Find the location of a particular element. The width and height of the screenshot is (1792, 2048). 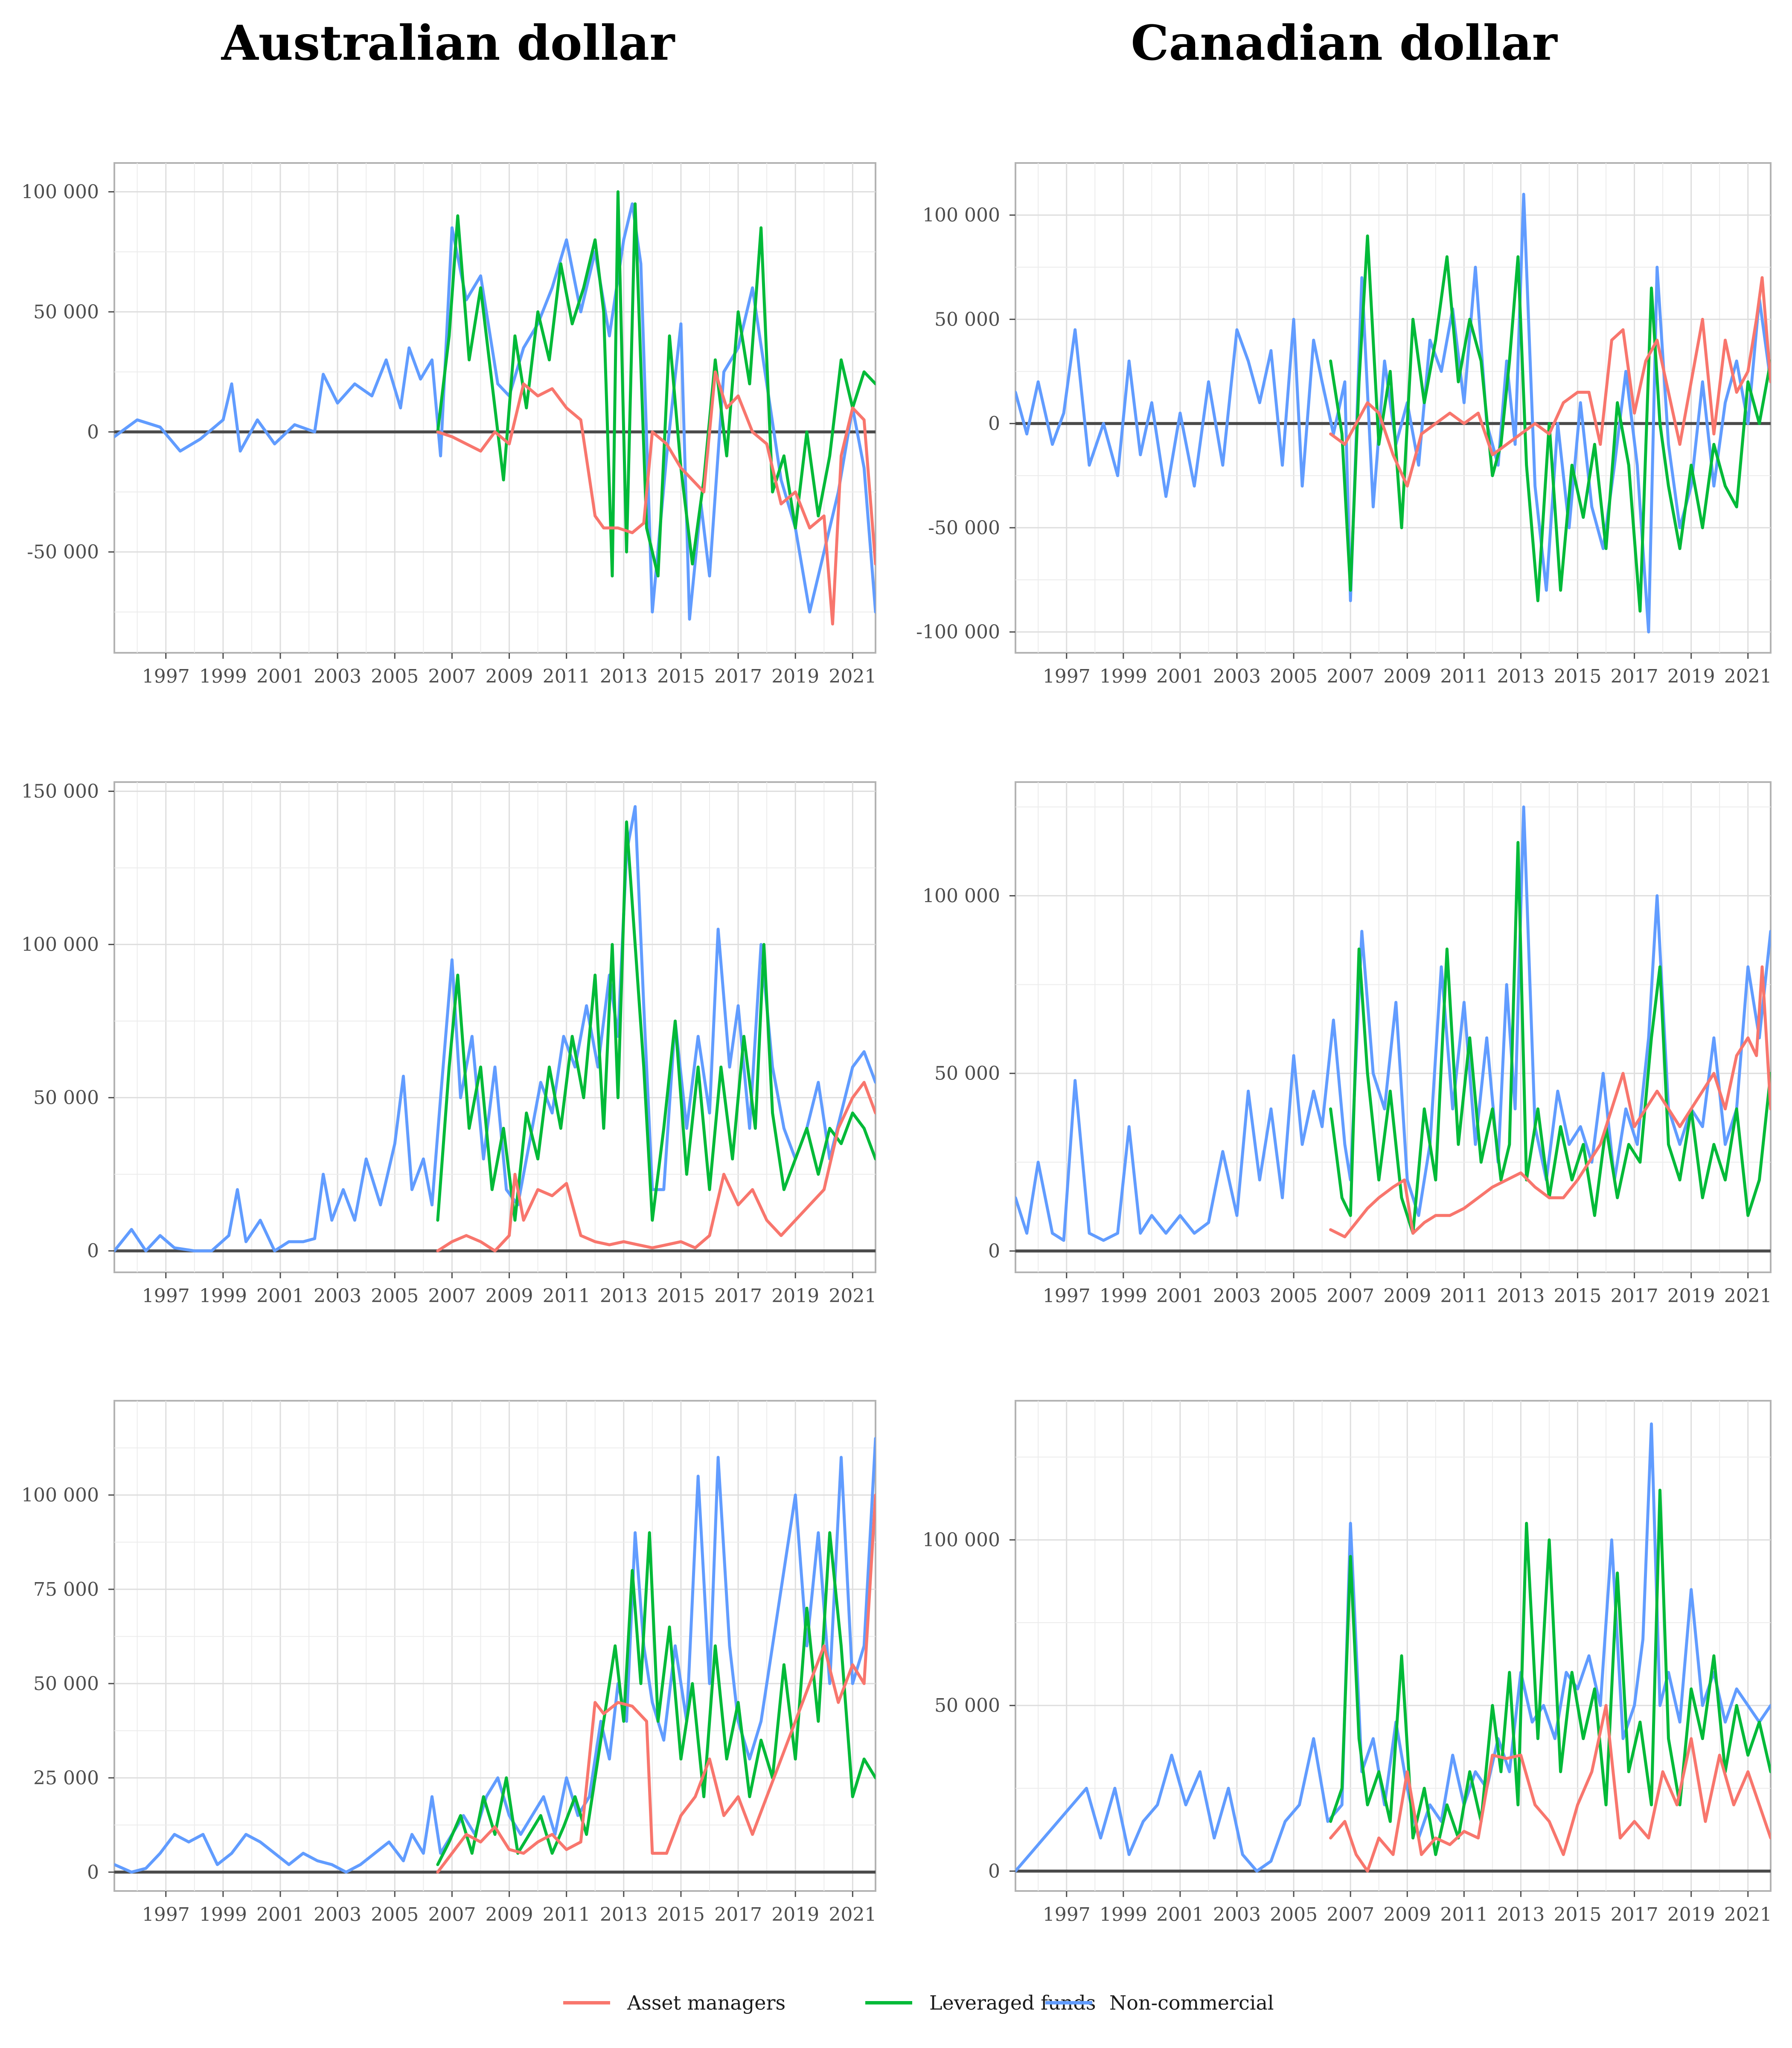

y-tick-label: 150 000 is located at coordinates (60, 792).